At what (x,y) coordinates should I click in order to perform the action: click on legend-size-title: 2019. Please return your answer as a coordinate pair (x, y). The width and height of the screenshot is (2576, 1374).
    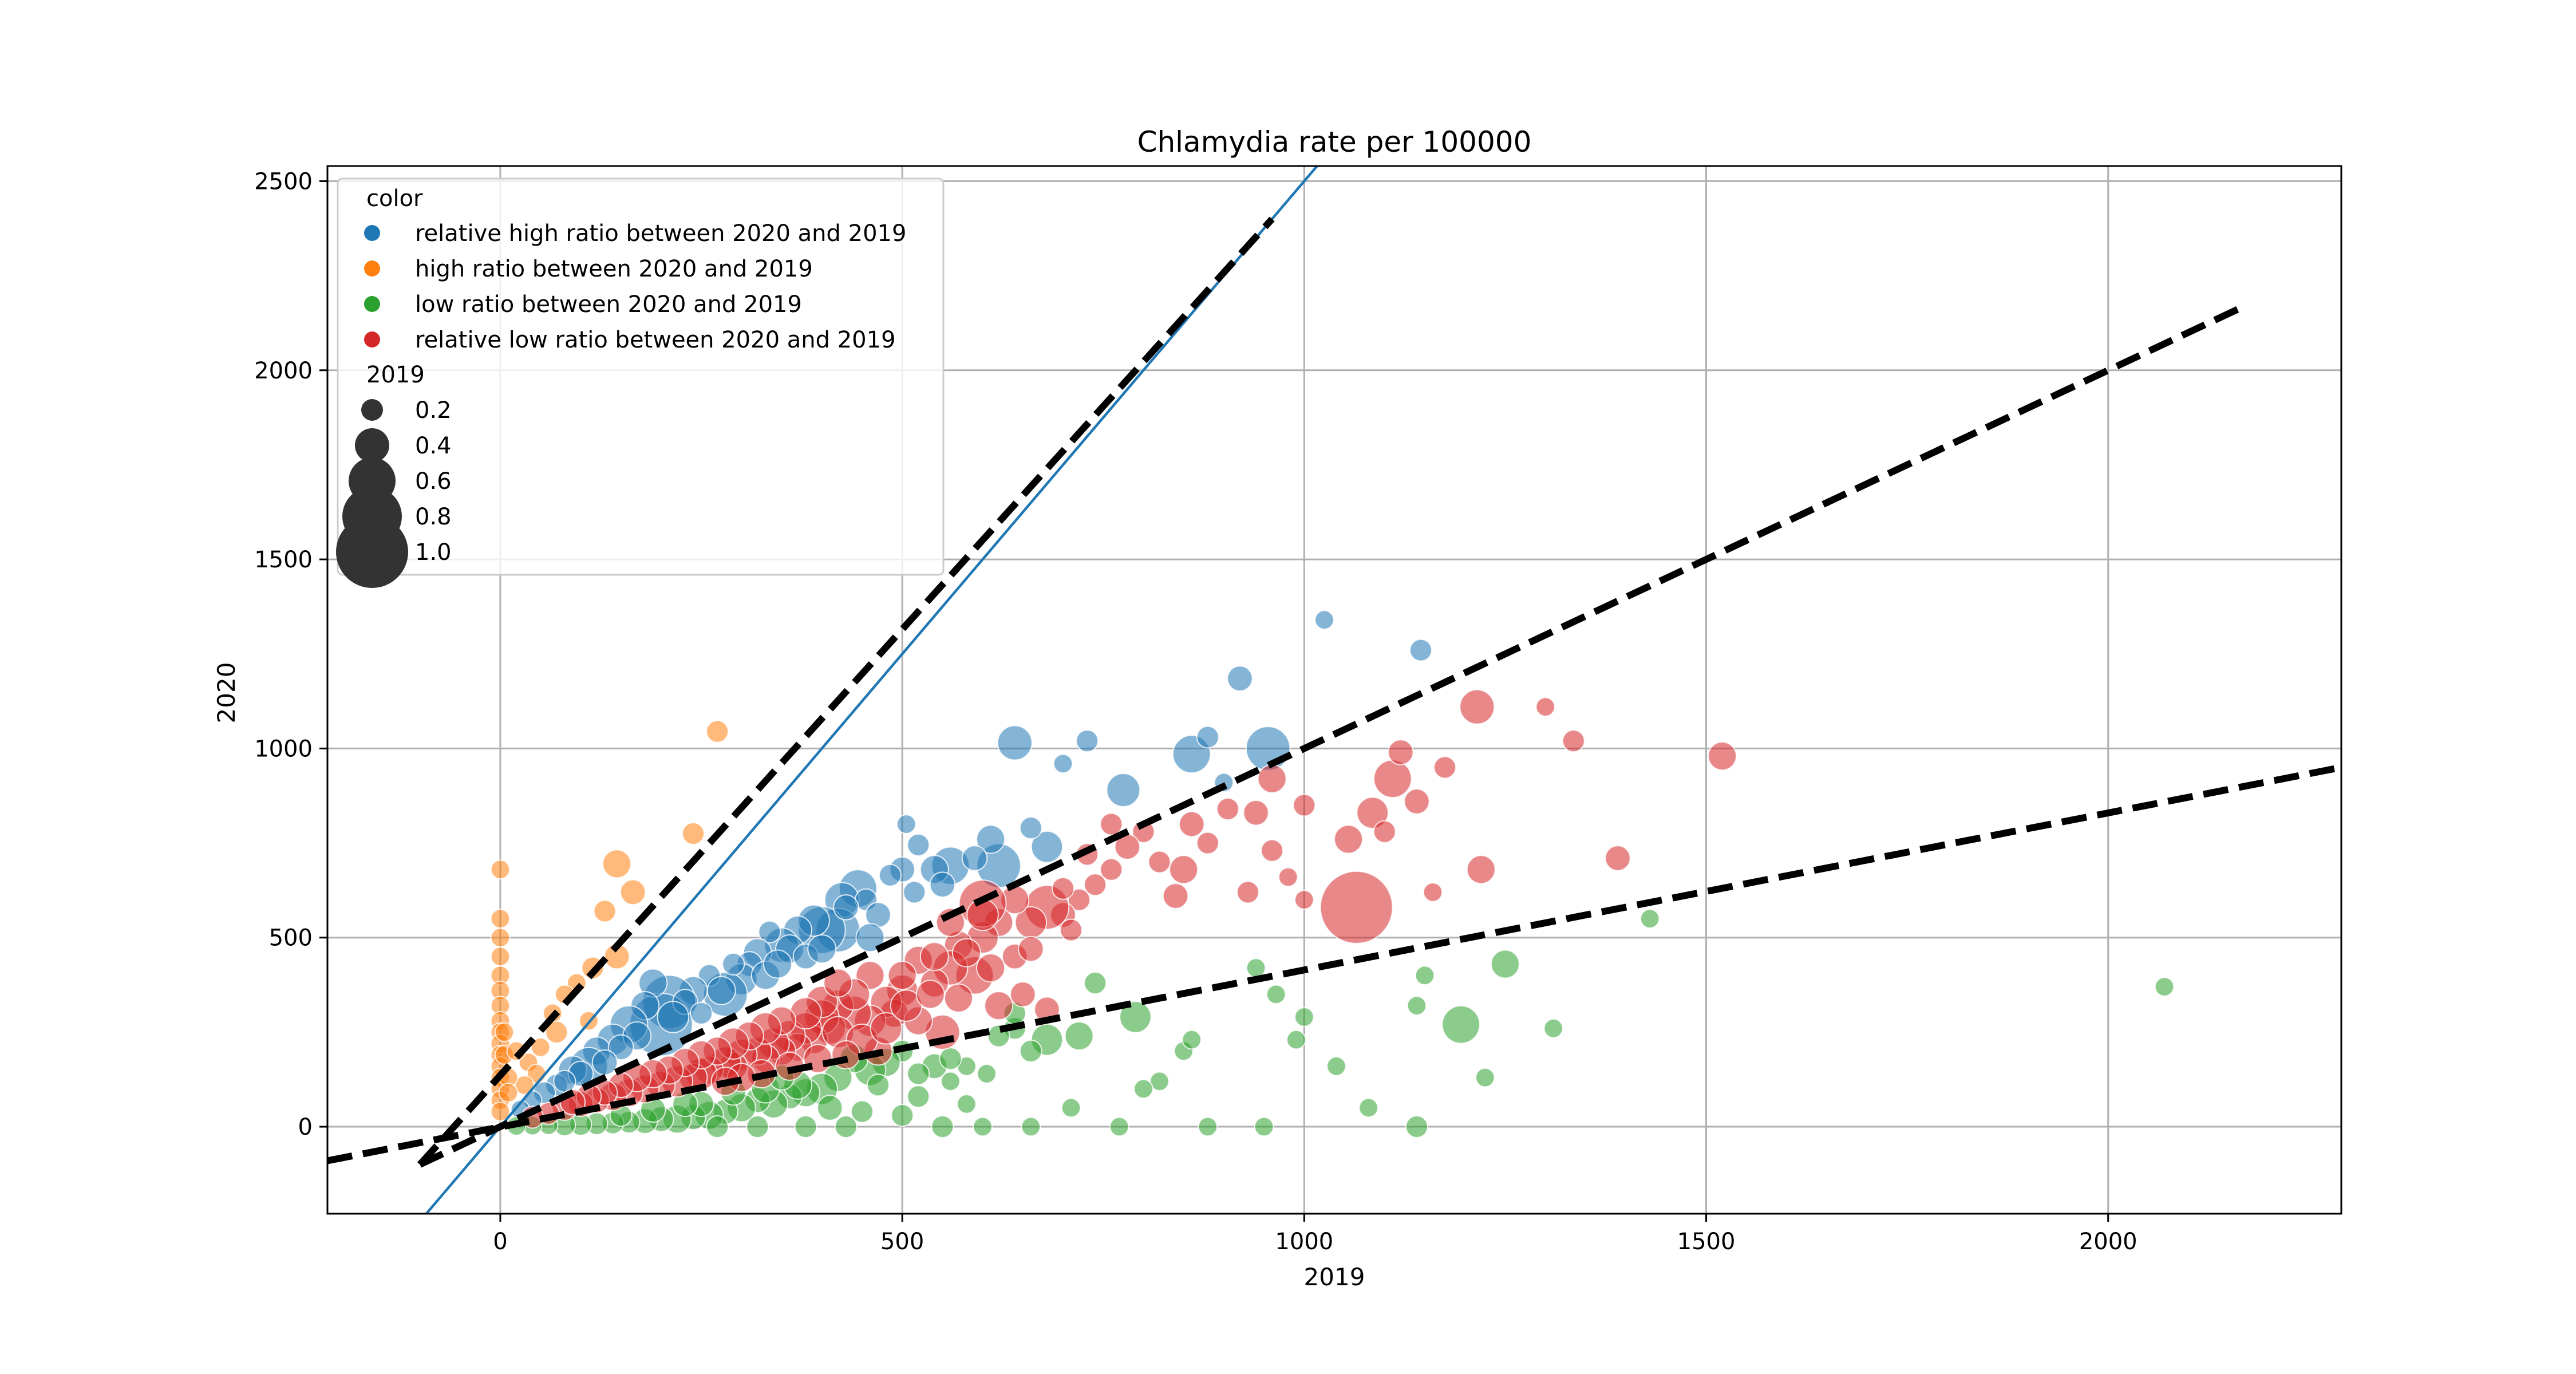
    Looking at the image, I should click on (395, 375).